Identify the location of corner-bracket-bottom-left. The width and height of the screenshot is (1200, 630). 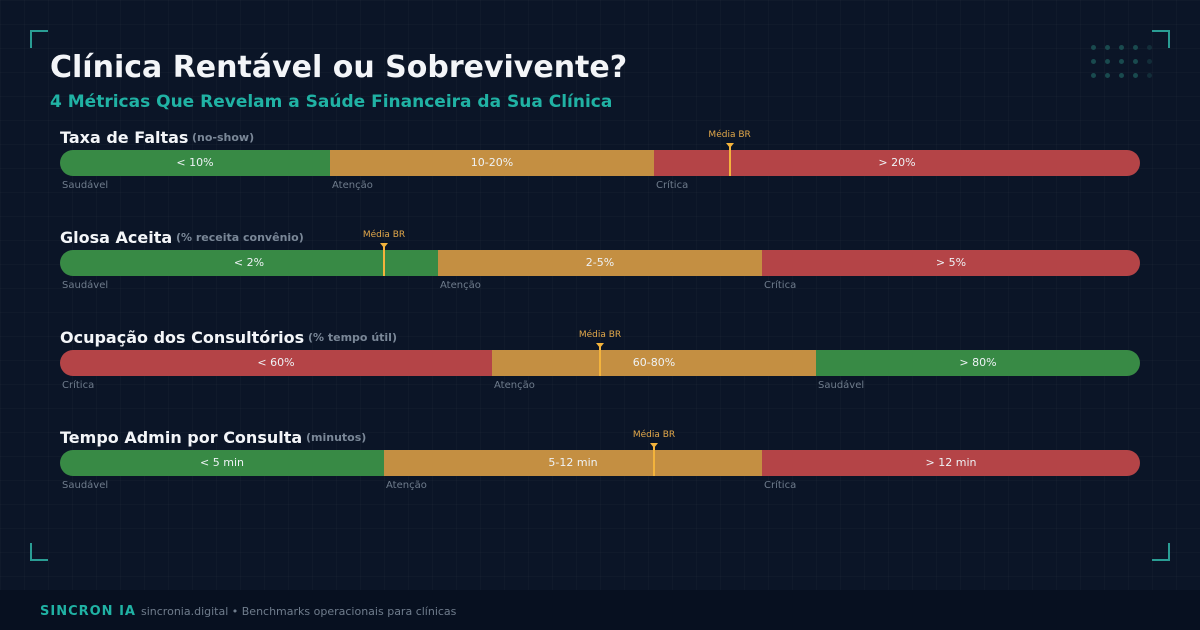
(39, 552).